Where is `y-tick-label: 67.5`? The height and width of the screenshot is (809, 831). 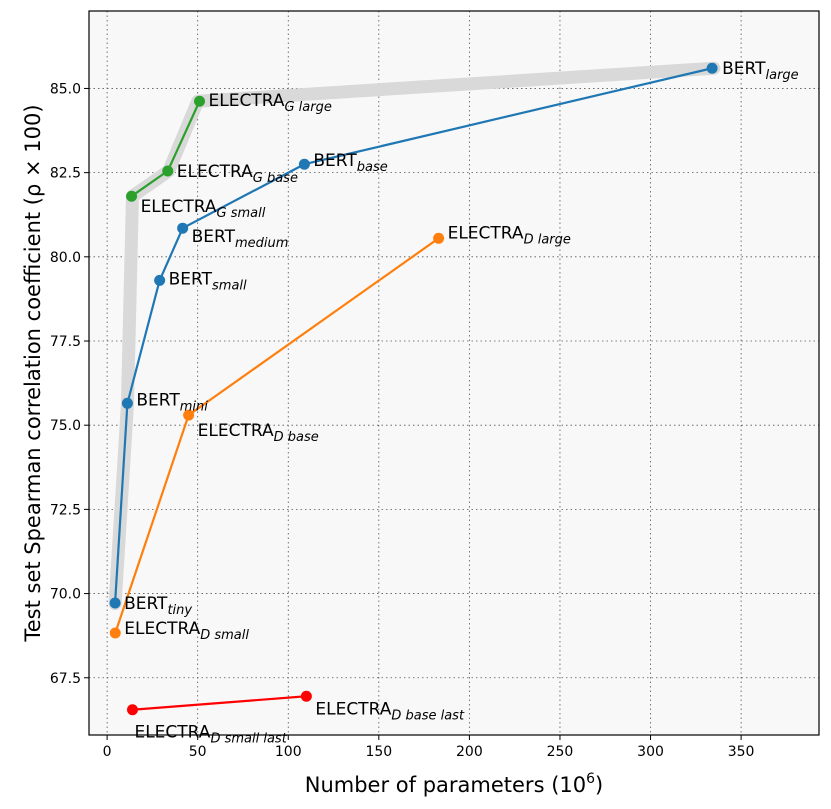 y-tick-label: 67.5 is located at coordinates (65, 679).